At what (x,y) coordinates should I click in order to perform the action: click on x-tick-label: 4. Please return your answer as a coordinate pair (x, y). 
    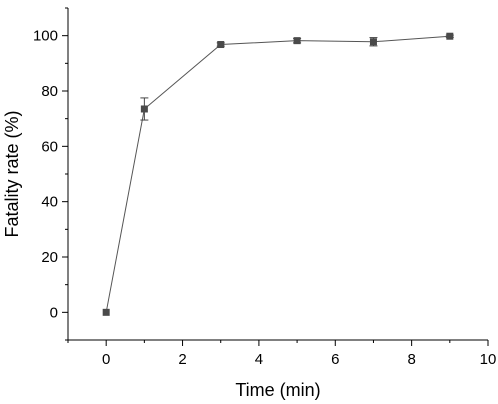
    Looking at the image, I should click on (259, 359).